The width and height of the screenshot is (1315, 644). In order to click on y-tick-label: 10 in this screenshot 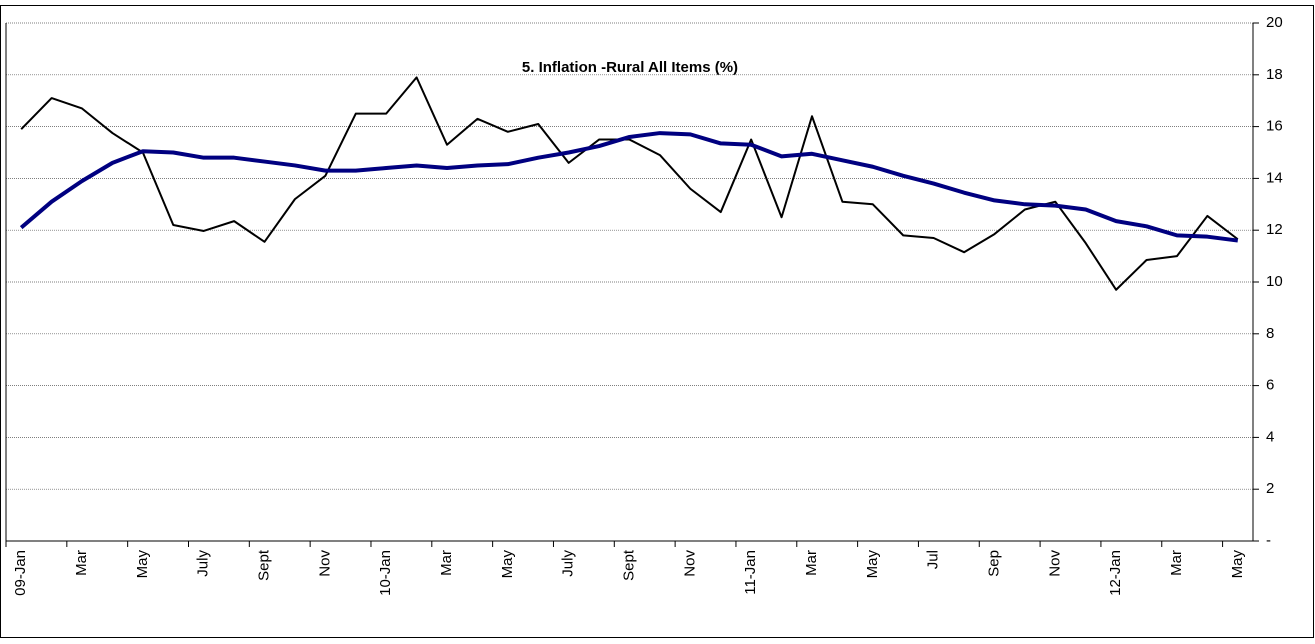, I will do `click(1274, 281)`.